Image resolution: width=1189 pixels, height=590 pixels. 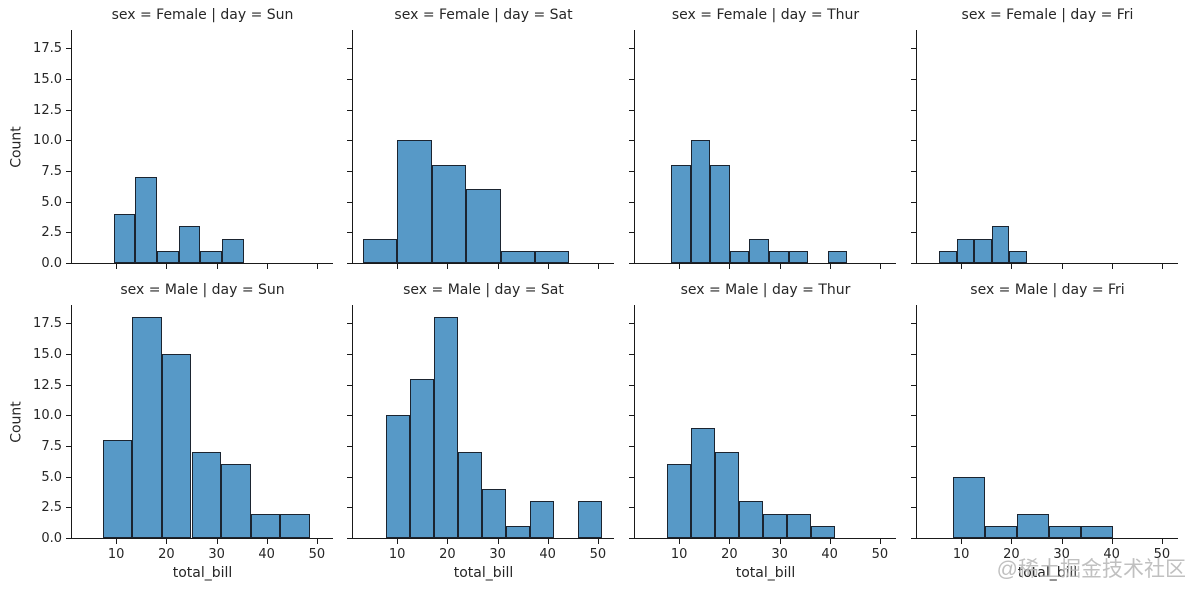 What do you see at coordinates (202, 573) in the screenshot?
I see `x-axis-label: total_bill` at bounding box center [202, 573].